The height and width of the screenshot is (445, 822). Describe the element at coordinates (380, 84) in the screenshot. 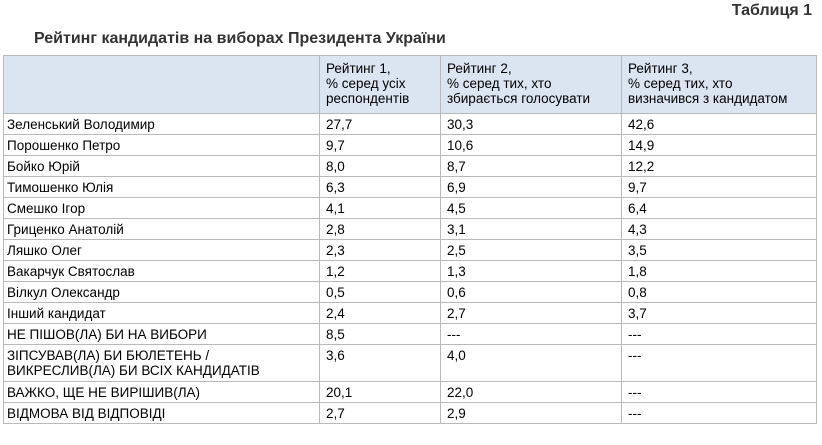

I see `header-cell-rating-1: Рейтинг 1,% серед усіх респондентів` at that location.